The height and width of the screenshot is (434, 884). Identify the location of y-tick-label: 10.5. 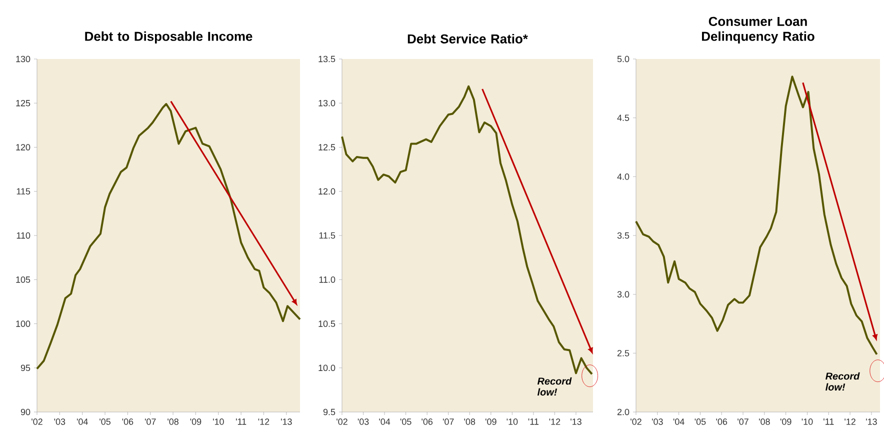
(327, 323).